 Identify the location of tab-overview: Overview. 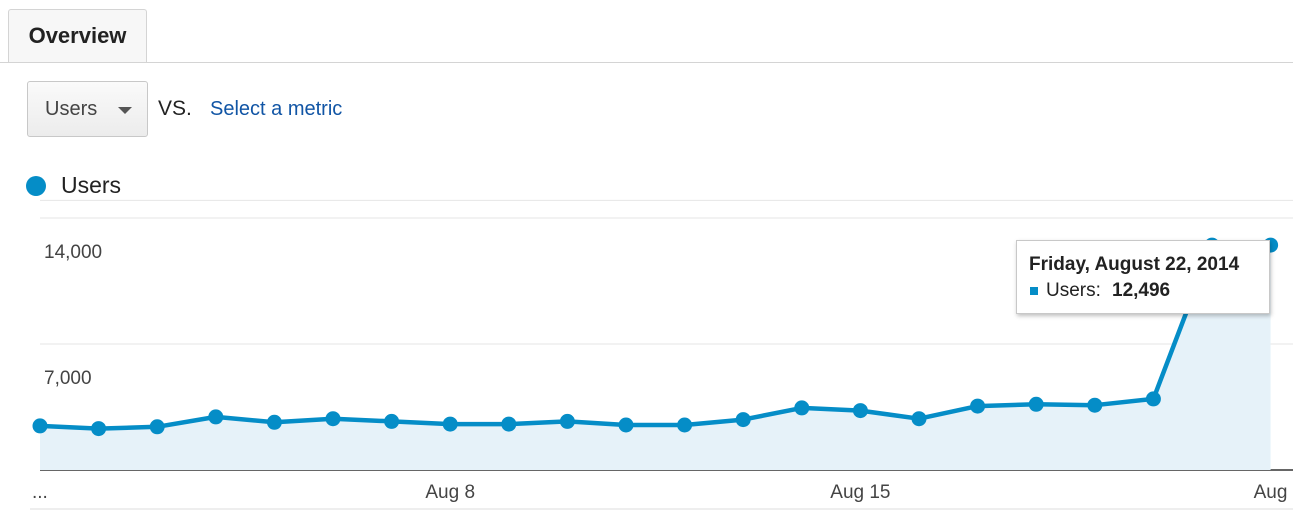
(77, 35).